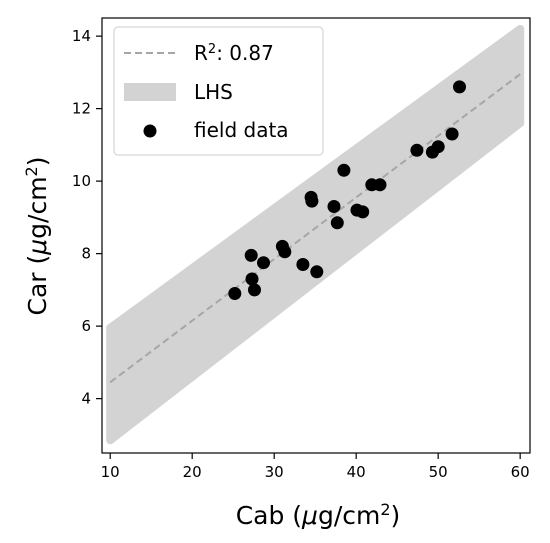 The width and height of the screenshot is (550, 543). I want to click on legend: R2: 0.87 LHS field data, so click(218, 91).